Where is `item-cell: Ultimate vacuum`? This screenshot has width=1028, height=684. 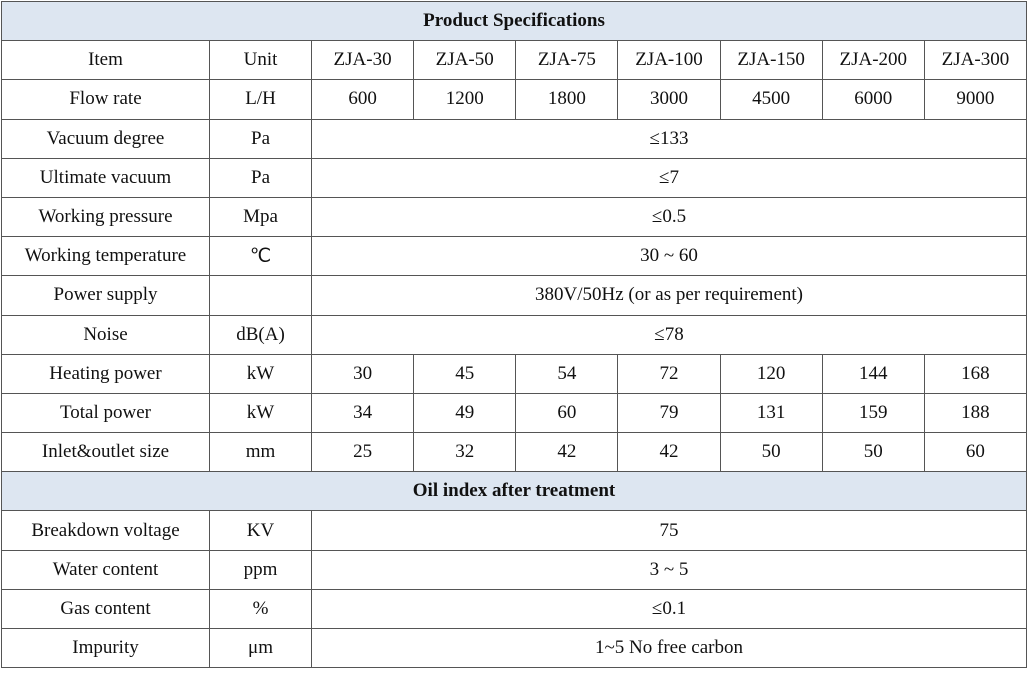
item-cell: Ultimate vacuum is located at coordinates (105, 177).